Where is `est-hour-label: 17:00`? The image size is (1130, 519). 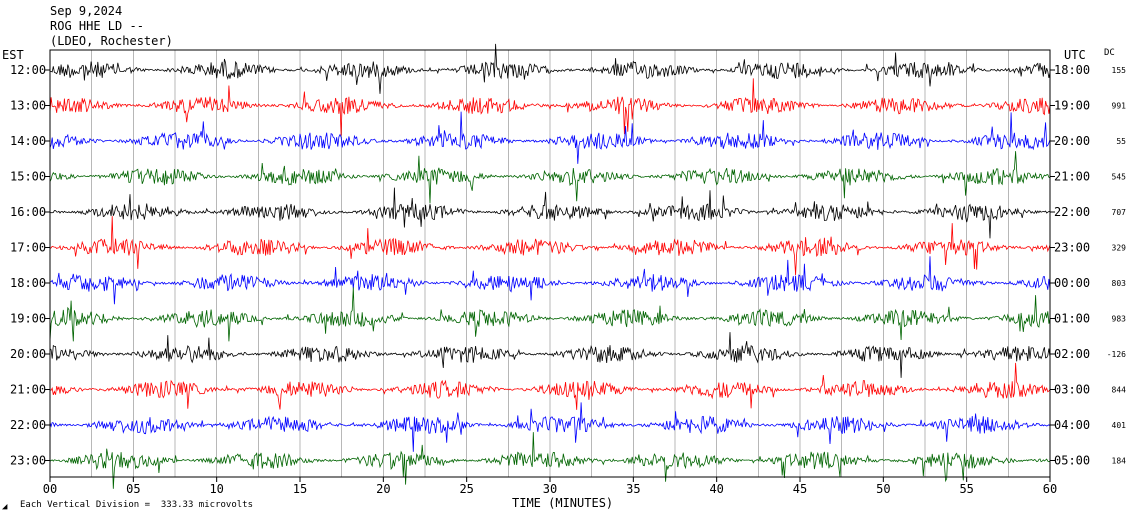 est-hour-label: 17:00 is located at coordinates (28, 248).